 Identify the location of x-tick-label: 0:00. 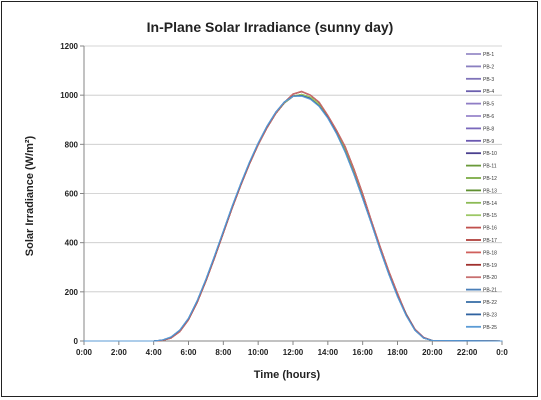
(84, 352).